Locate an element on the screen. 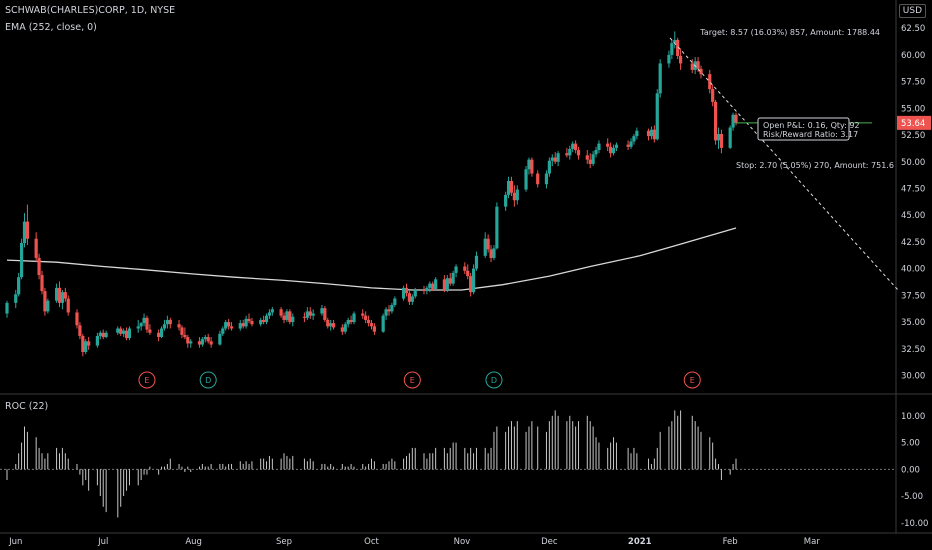 Image resolution: width=932 pixels, height=550 pixels. price-tick-label: 52.50 is located at coordinates (913, 136).